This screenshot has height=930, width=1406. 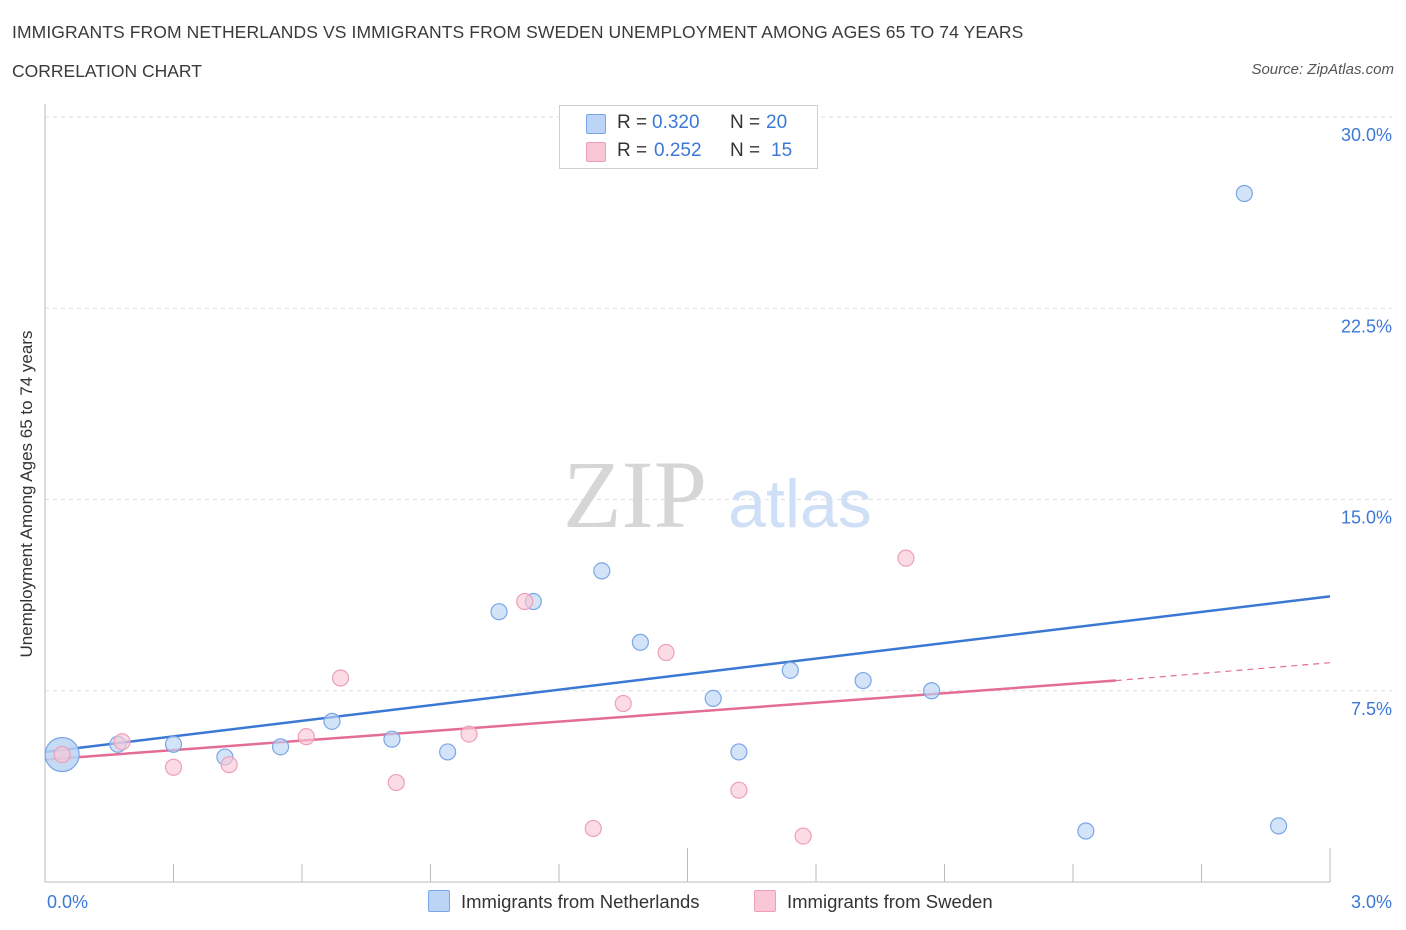 What do you see at coordinates (800, 504) in the screenshot?
I see `watermark-atlas: atlas` at bounding box center [800, 504].